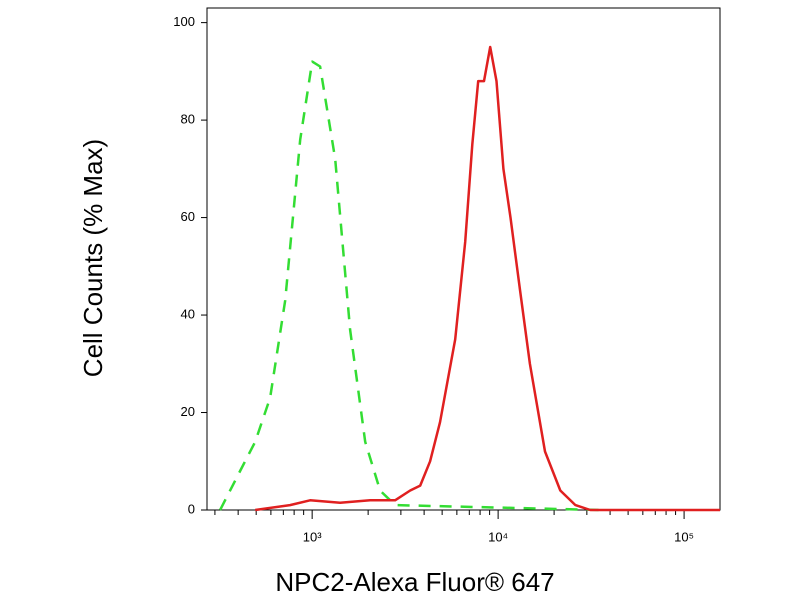  What do you see at coordinates (414, 582) in the screenshot?
I see `x-axis-label: NPC2-Alexa Fluor® 647` at bounding box center [414, 582].